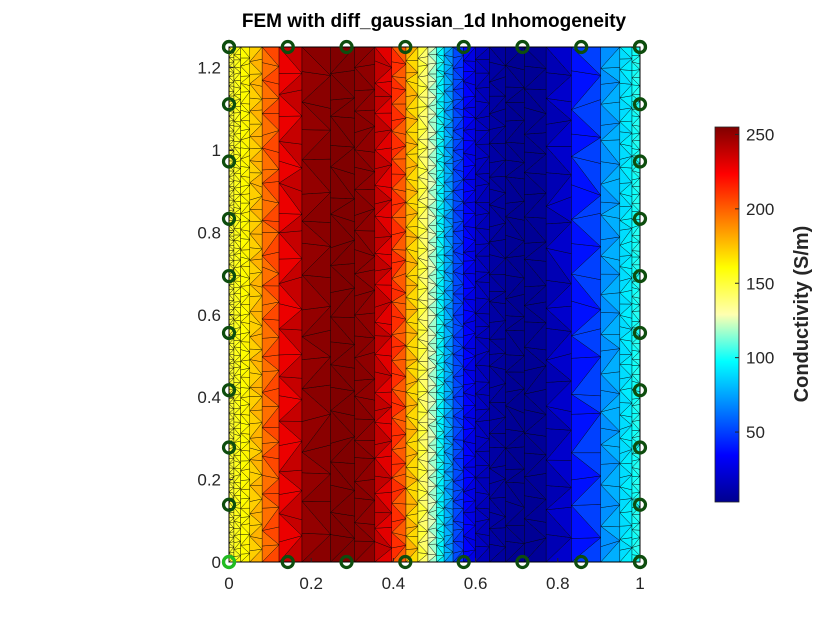 Image resolution: width=840 pixels, height=630 pixels. Describe the element at coordinates (434, 21) in the screenshot. I see `chart-title: FEM with diff_gaussian_1d Inhomogeneity` at that location.